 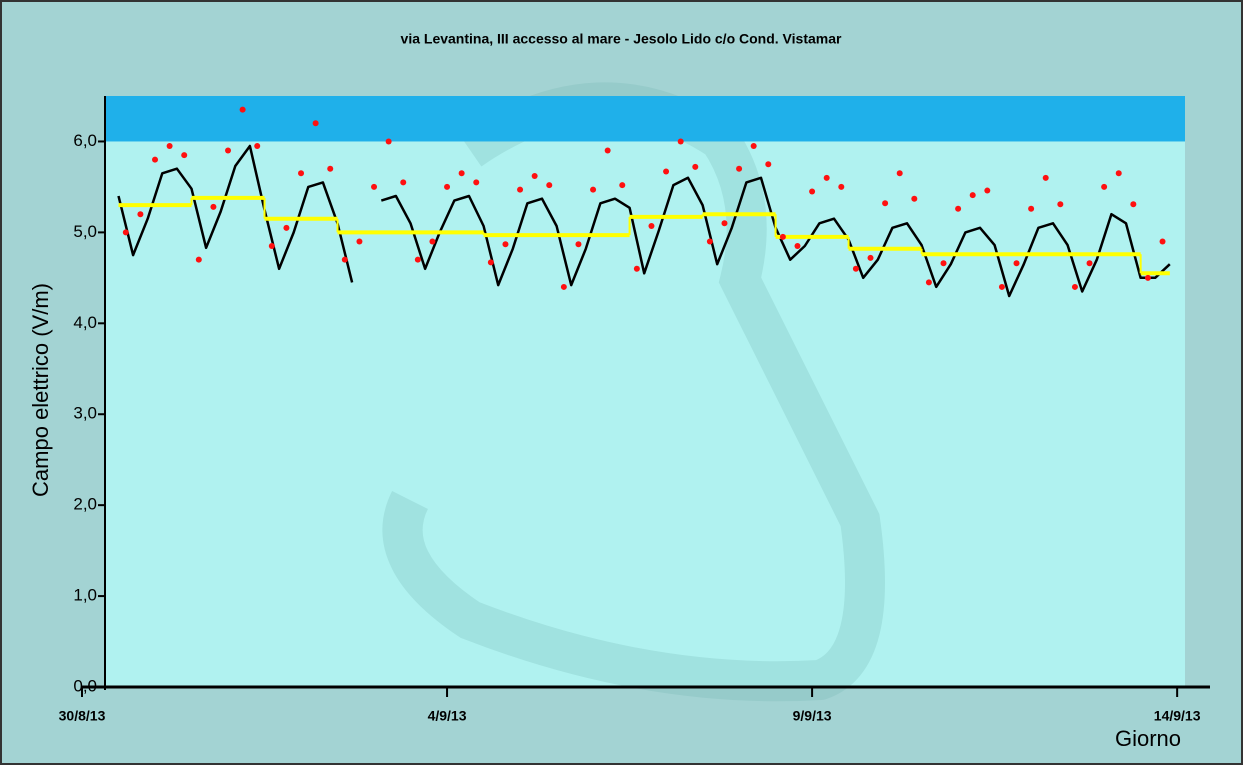 I want to click on x-tick-label: 14/9/13, so click(x=1177, y=716).